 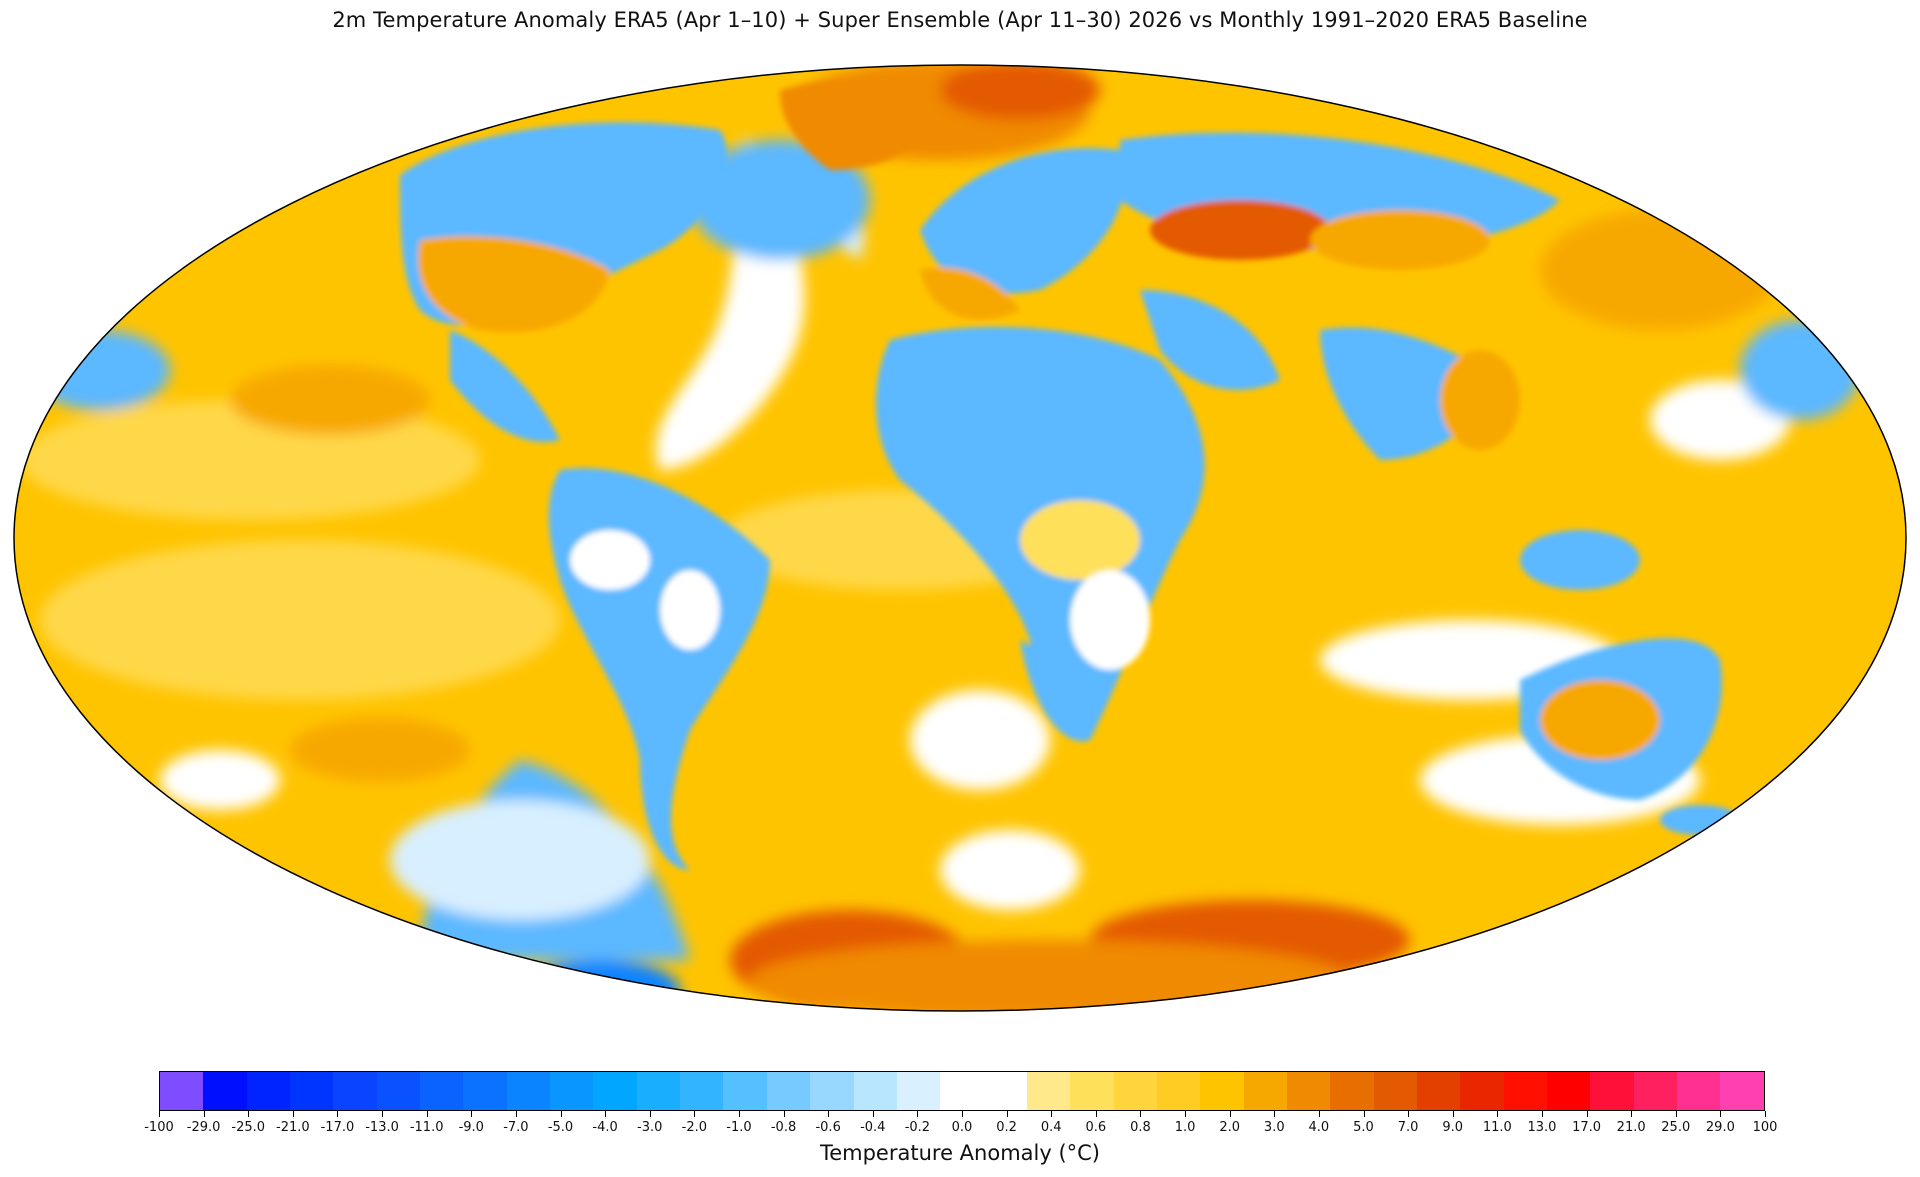 What do you see at coordinates (520, 860) in the screenshot?
I see `cool-pale-region` at bounding box center [520, 860].